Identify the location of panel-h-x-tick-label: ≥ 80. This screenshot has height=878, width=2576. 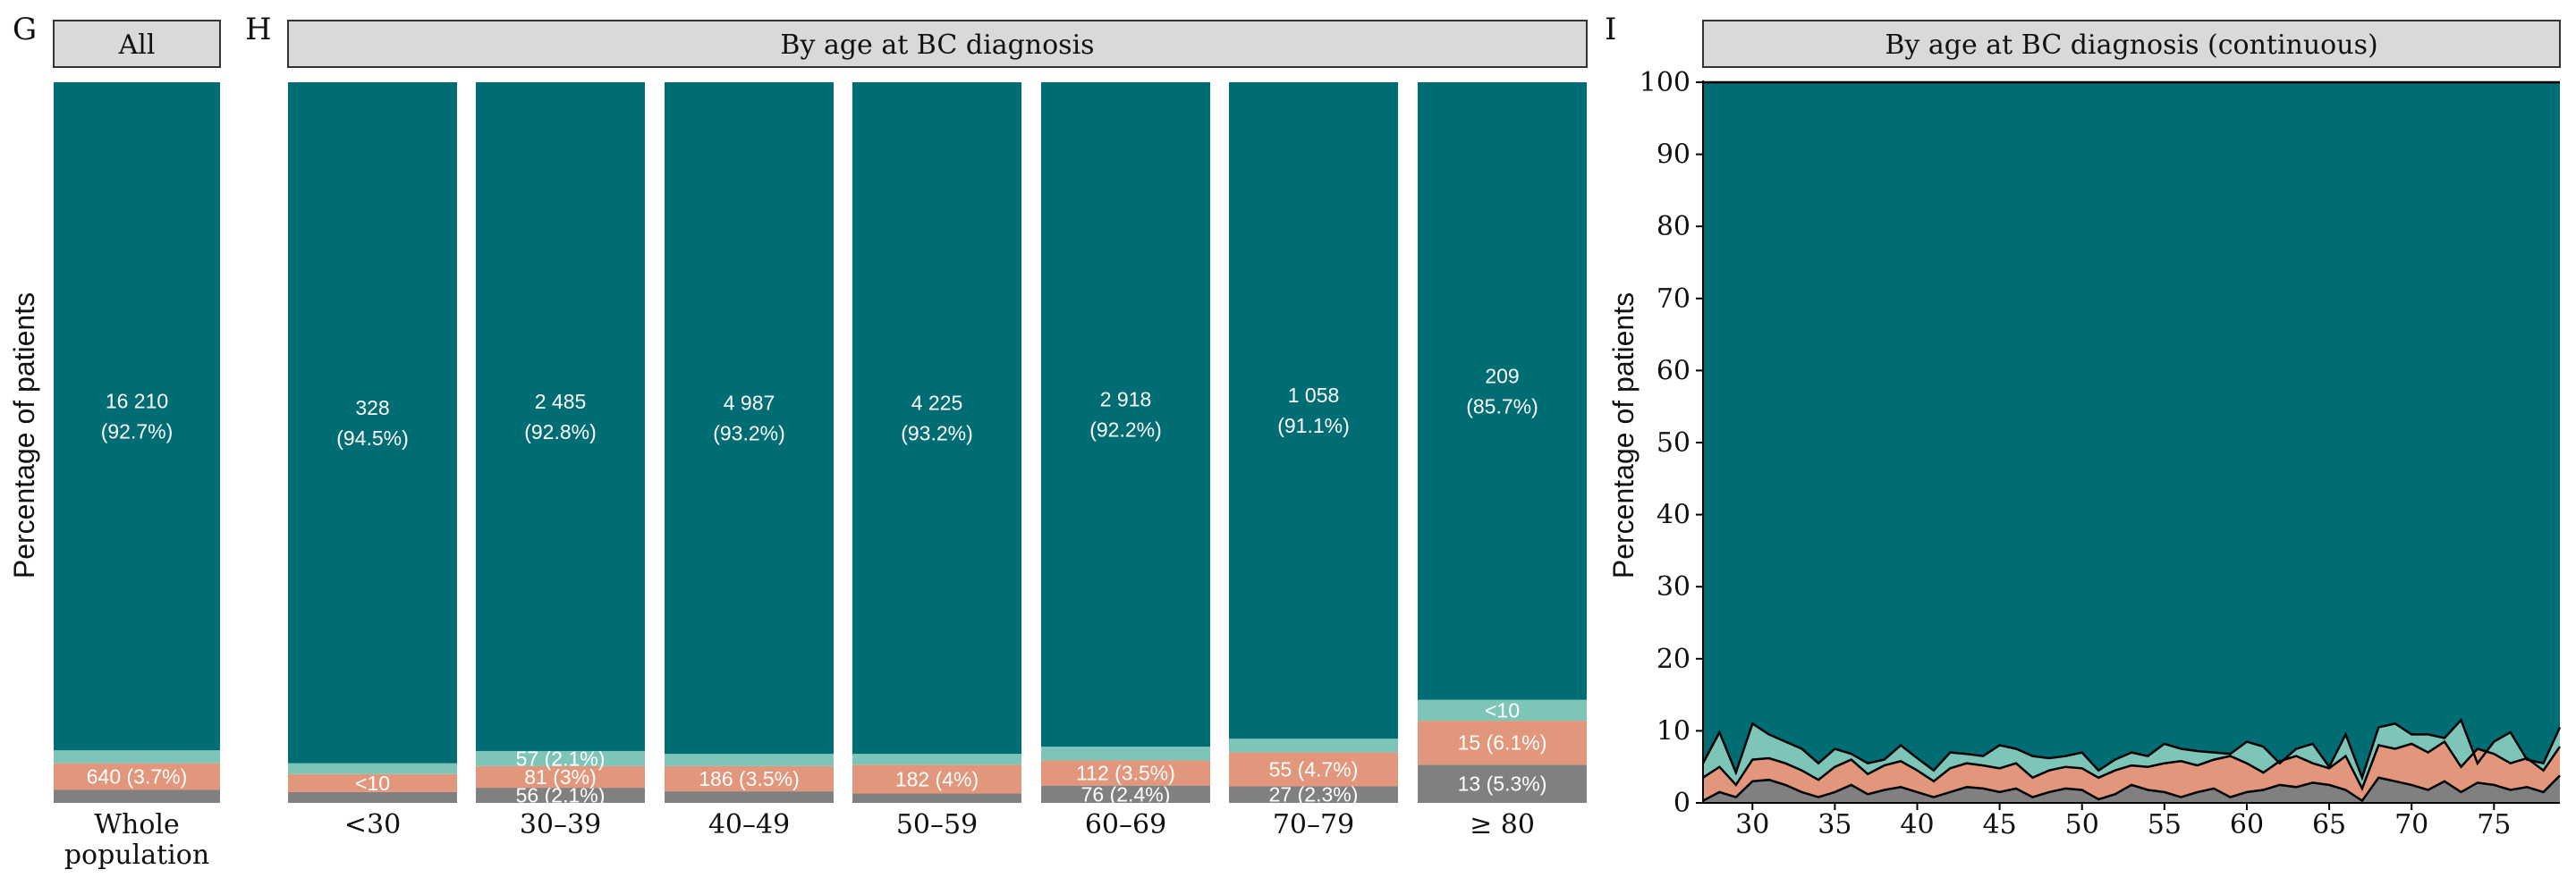
(1502, 825).